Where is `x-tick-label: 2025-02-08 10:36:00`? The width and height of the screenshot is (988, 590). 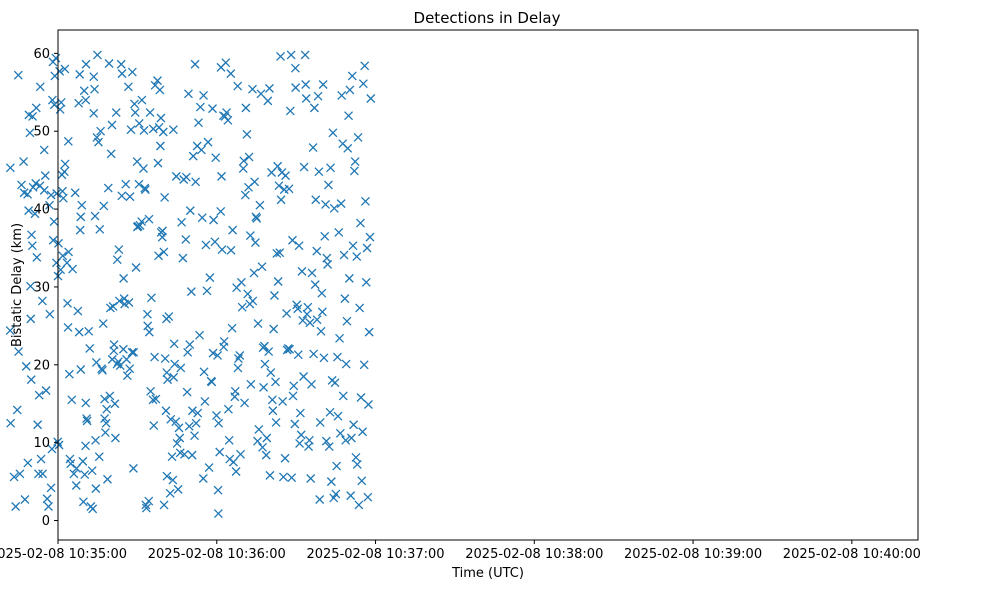
x-tick-label: 2025-02-08 10:36:00 is located at coordinates (217, 554).